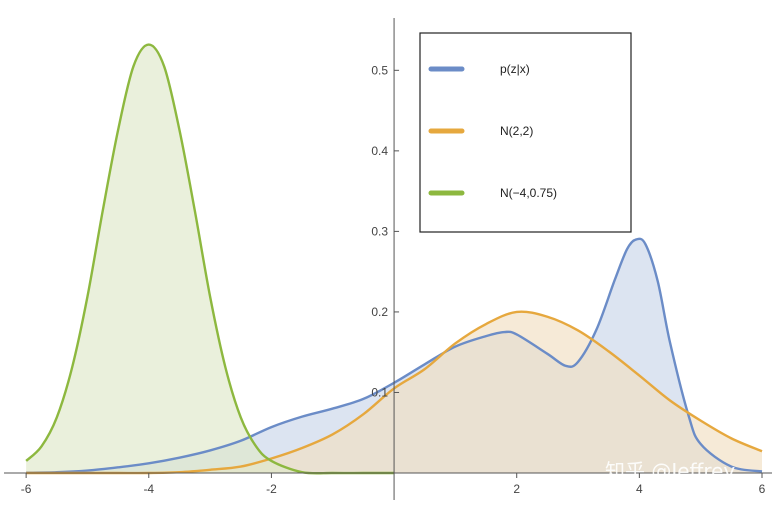  I want to click on x-tick-label: -2, so click(271, 489).